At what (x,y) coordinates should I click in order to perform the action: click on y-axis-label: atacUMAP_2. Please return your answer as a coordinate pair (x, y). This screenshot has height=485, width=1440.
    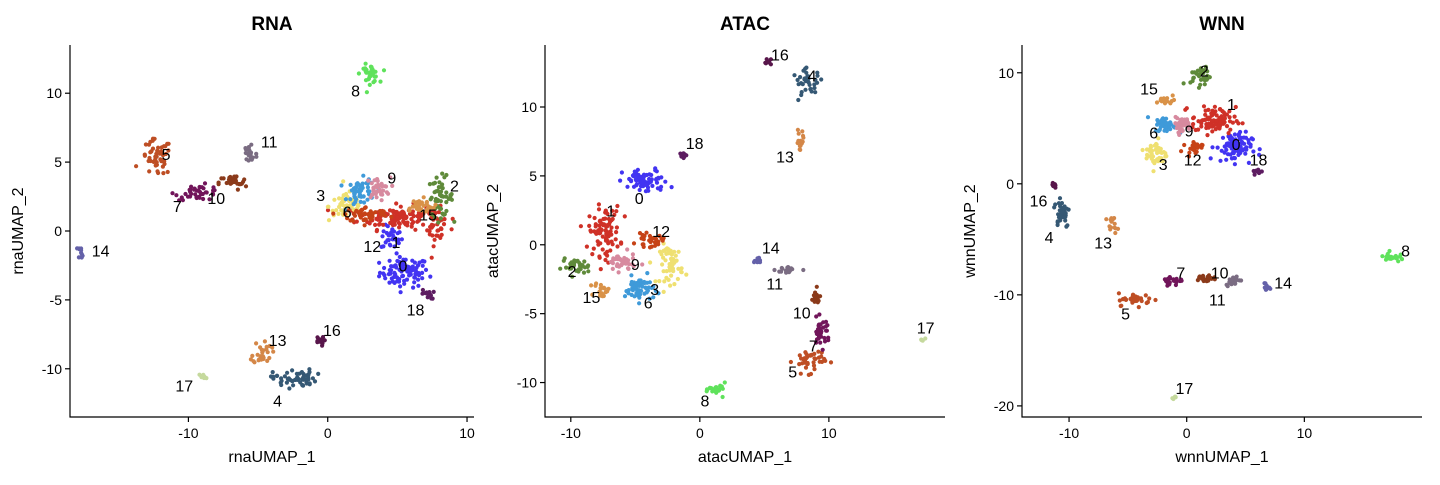
    Looking at the image, I should click on (493, 231).